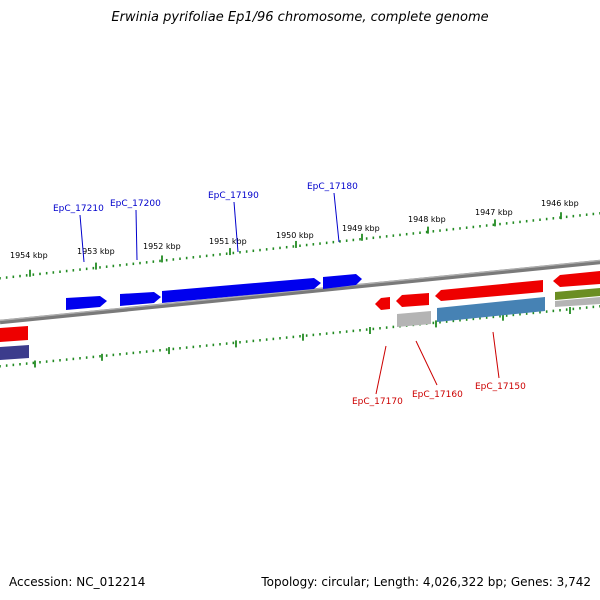  I want to click on scale-kbp-label: 1952 kbp, so click(162, 246).